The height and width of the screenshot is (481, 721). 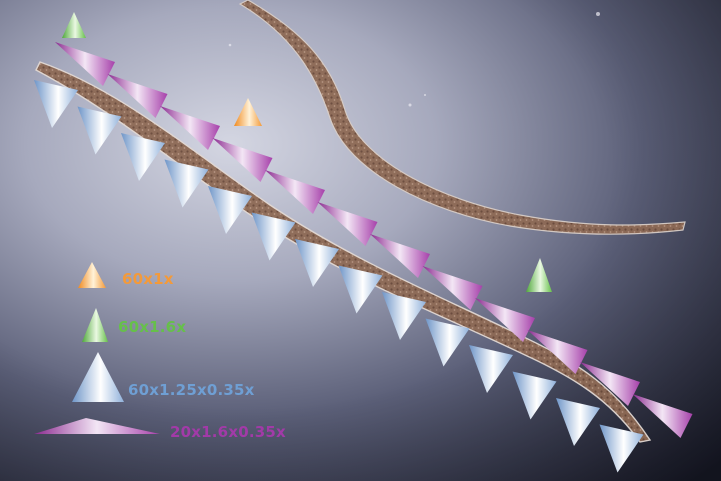 What do you see at coordinates (98, 377) in the screenshot?
I see `cone-blue-icon` at bounding box center [98, 377].